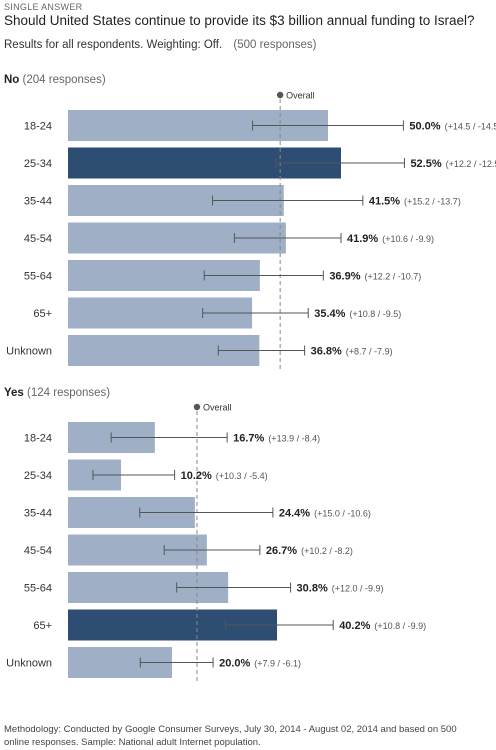 The image size is (496, 750). I want to click on survey-kicker: SINGLE ANSWER, so click(43, 7).